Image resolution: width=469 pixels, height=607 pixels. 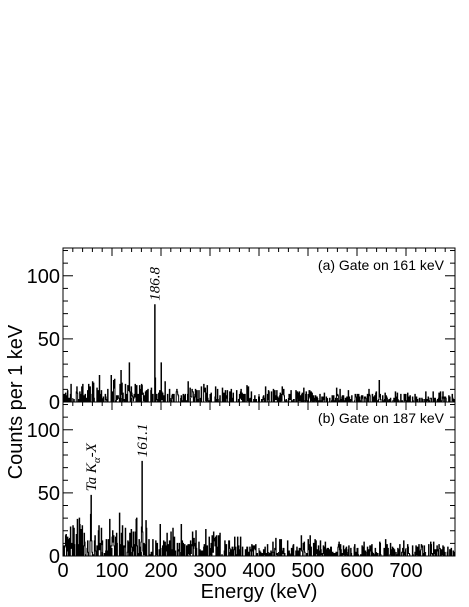 I want to click on x-tick-label: 300, so click(x=209, y=571).